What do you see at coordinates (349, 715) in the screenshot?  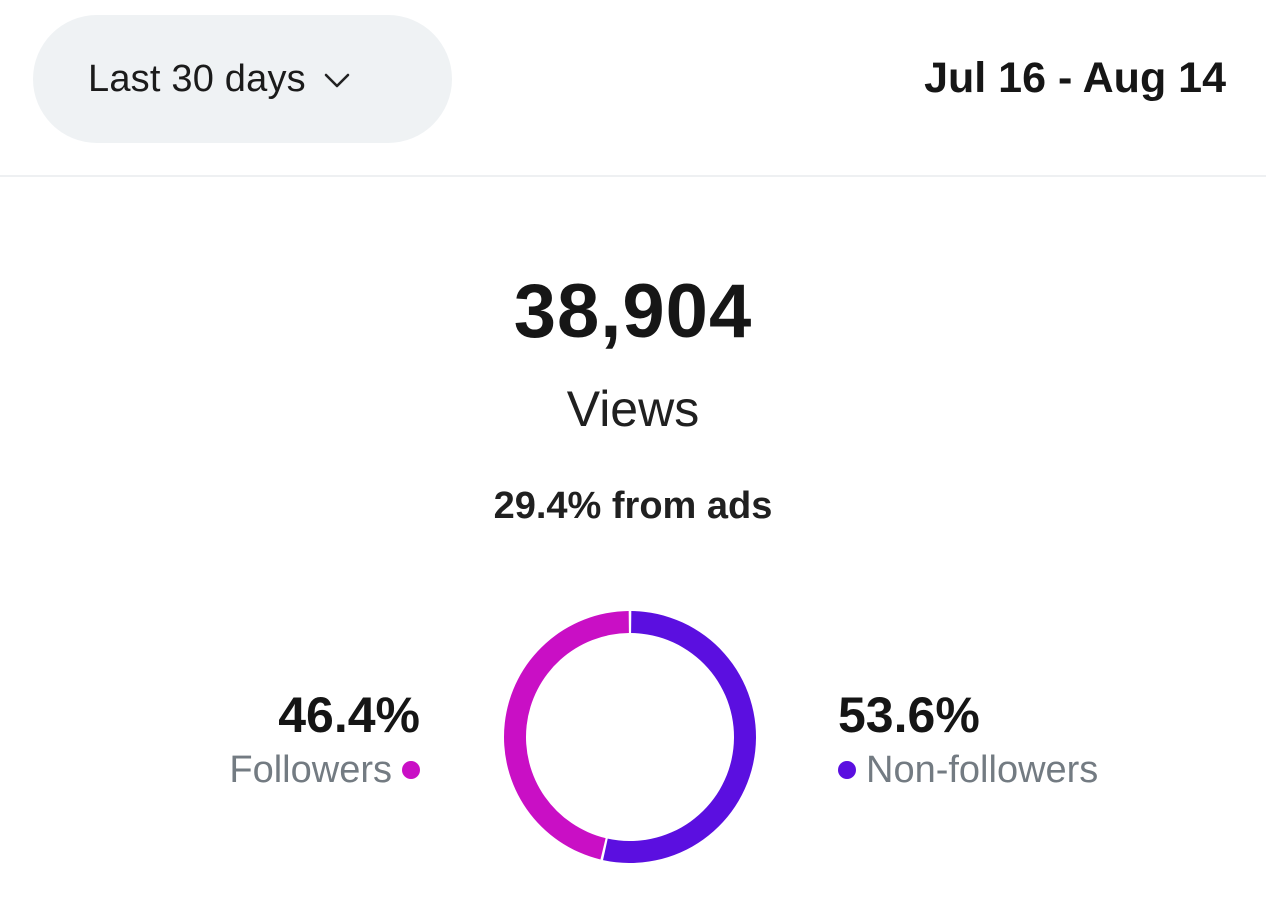 I see `followers-percent: 46.4%` at bounding box center [349, 715].